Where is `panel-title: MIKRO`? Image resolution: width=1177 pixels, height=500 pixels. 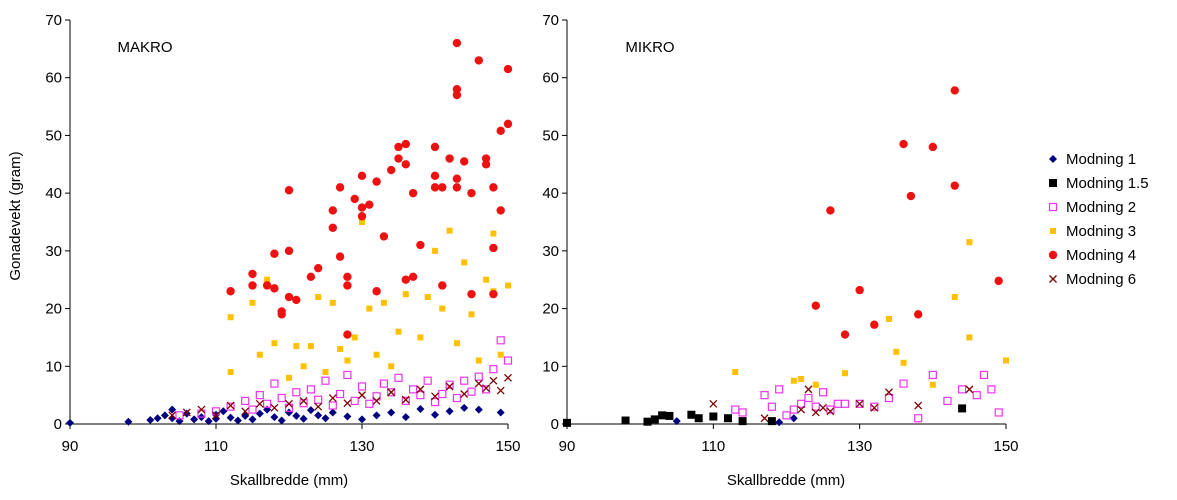 panel-title: MIKRO is located at coordinates (649, 47).